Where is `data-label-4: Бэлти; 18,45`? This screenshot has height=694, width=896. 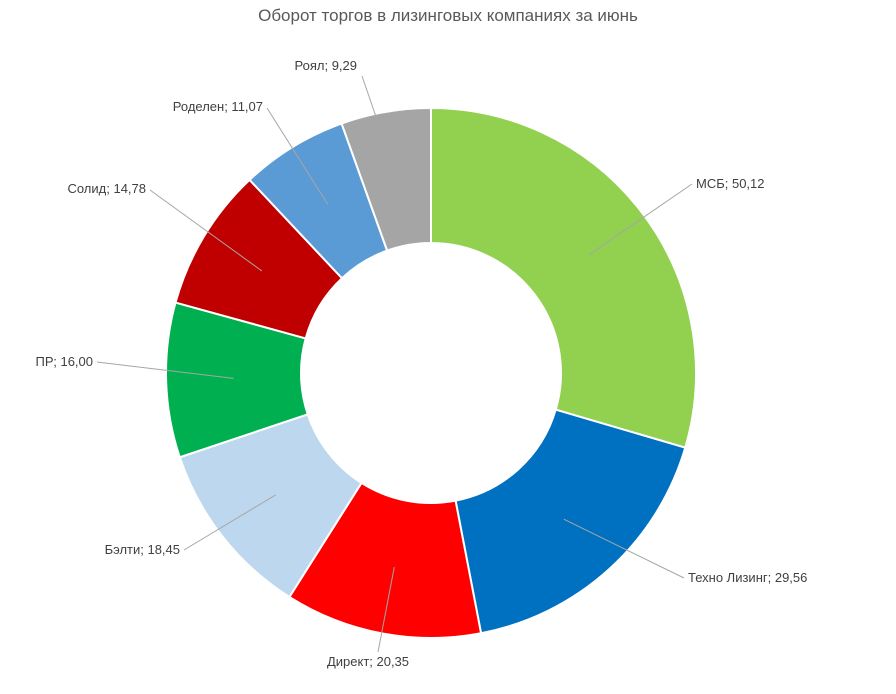
data-label-4: Бэлти; 18,45 is located at coordinates (142, 549).